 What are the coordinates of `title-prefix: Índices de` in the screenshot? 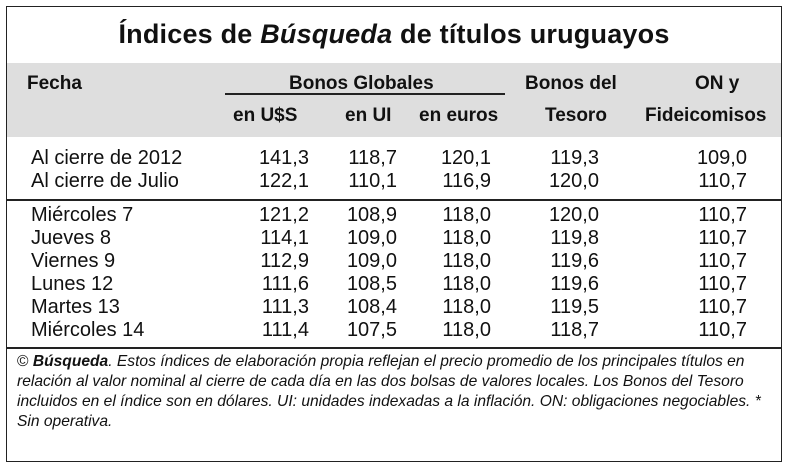 It's located at (185, 33).